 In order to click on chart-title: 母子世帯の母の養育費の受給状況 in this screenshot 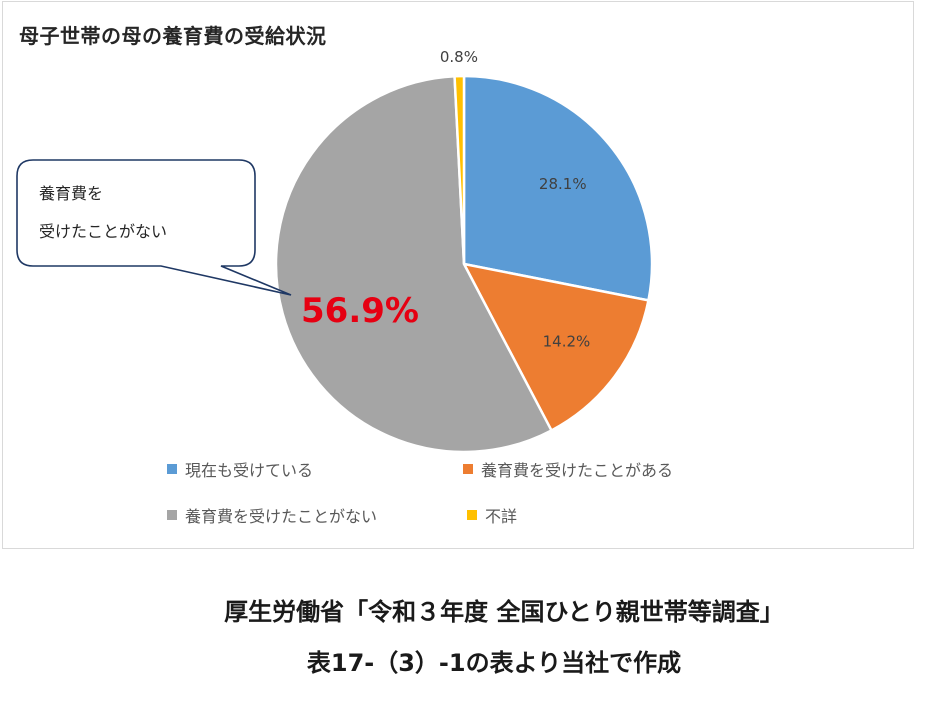, I will do `click(173, 36)`.